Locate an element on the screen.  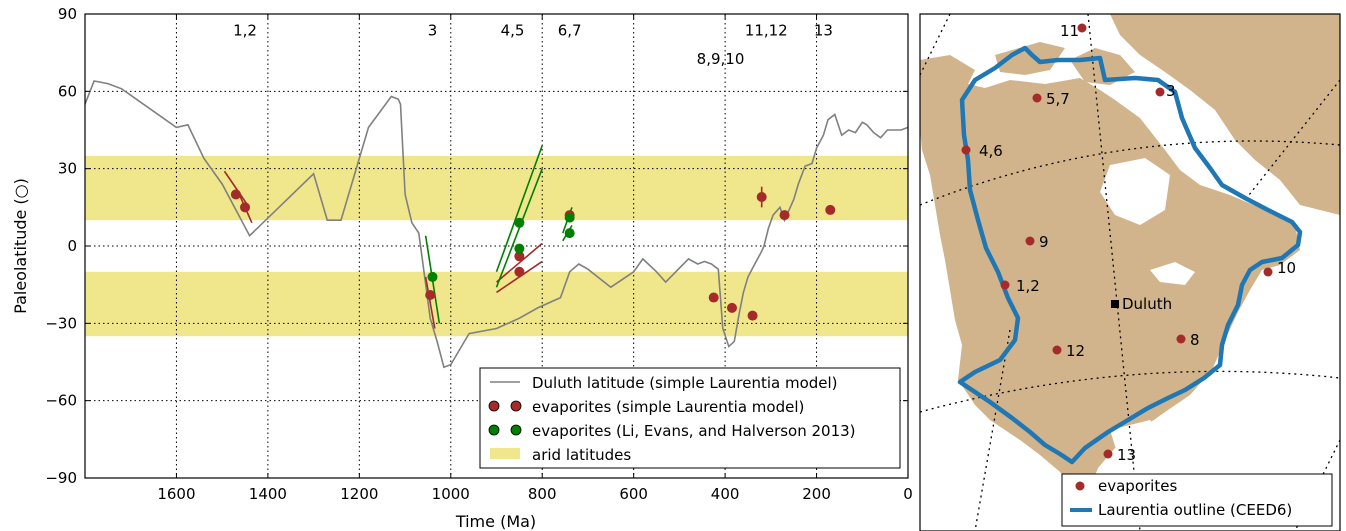
svg-text: 4,6 is located at coordinates (991, 151).